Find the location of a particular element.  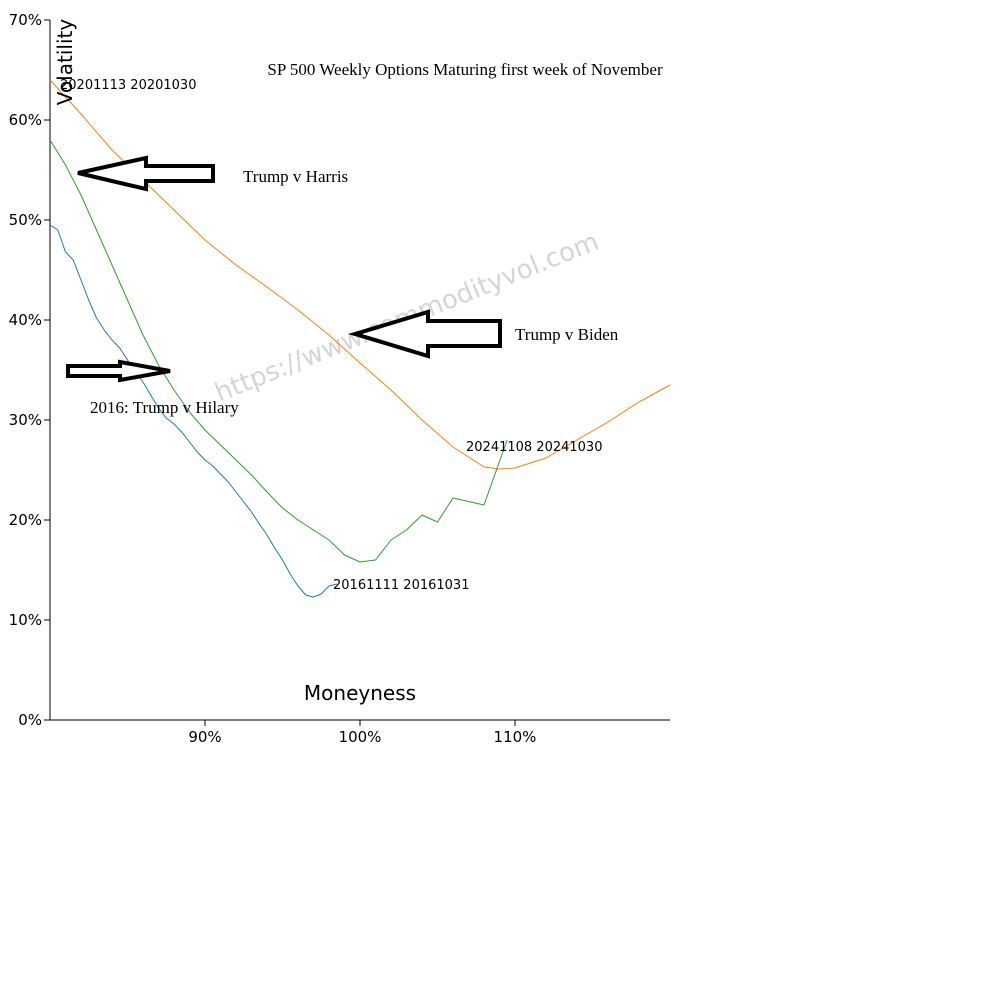

series-label-2024: 20241108 20241030 is located at coordinates (534, 447).